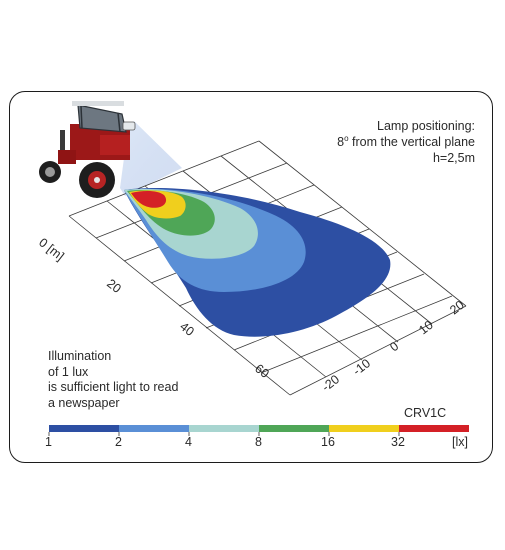  What do you see at coordinates (258, 442) in the screenshot?
I see `scale-label-8: 8` at bounding box center [258, 442].